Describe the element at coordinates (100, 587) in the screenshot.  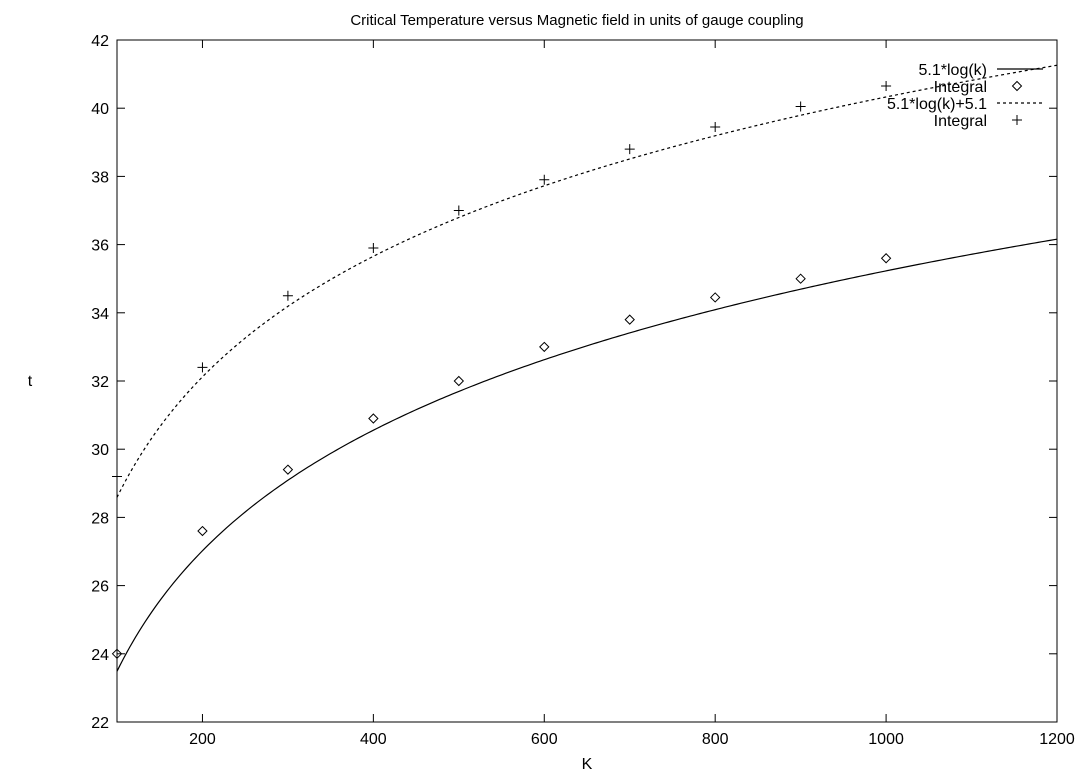
I see `y-tick-label: 26` at that location.